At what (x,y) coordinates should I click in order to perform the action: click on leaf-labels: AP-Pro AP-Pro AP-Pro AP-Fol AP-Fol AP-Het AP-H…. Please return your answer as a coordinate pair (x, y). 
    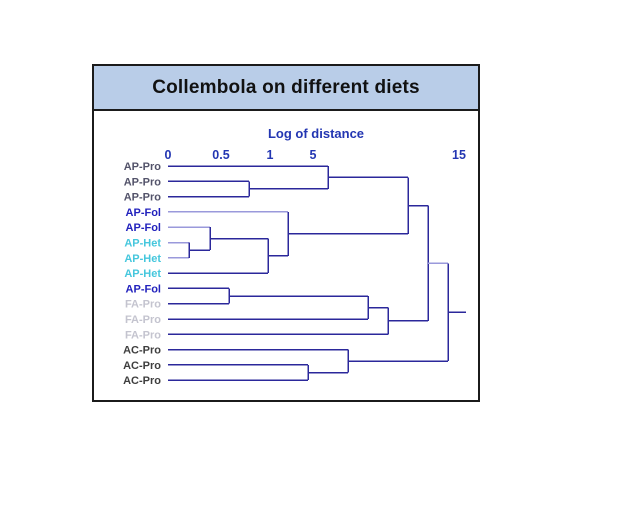
    Looking at the image, I should click on (142, 274).